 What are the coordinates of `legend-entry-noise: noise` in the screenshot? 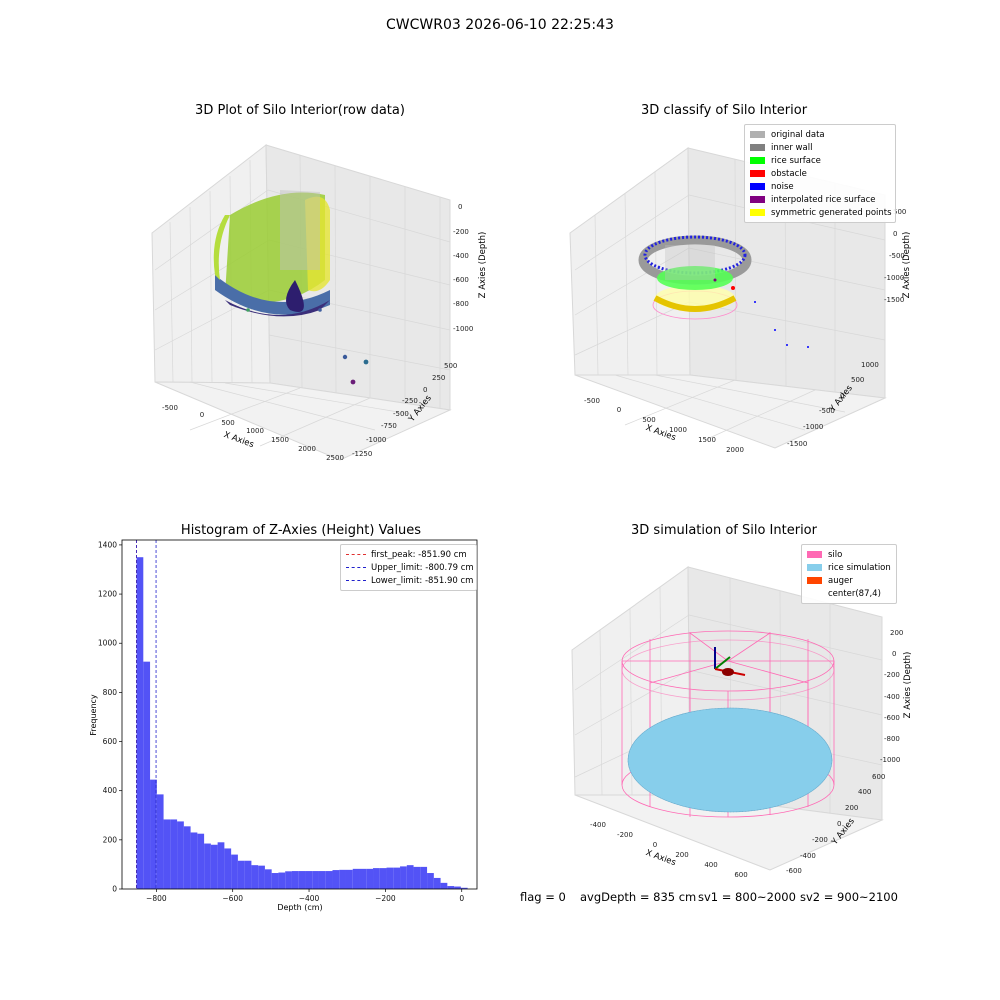 It's located at (820, 186).